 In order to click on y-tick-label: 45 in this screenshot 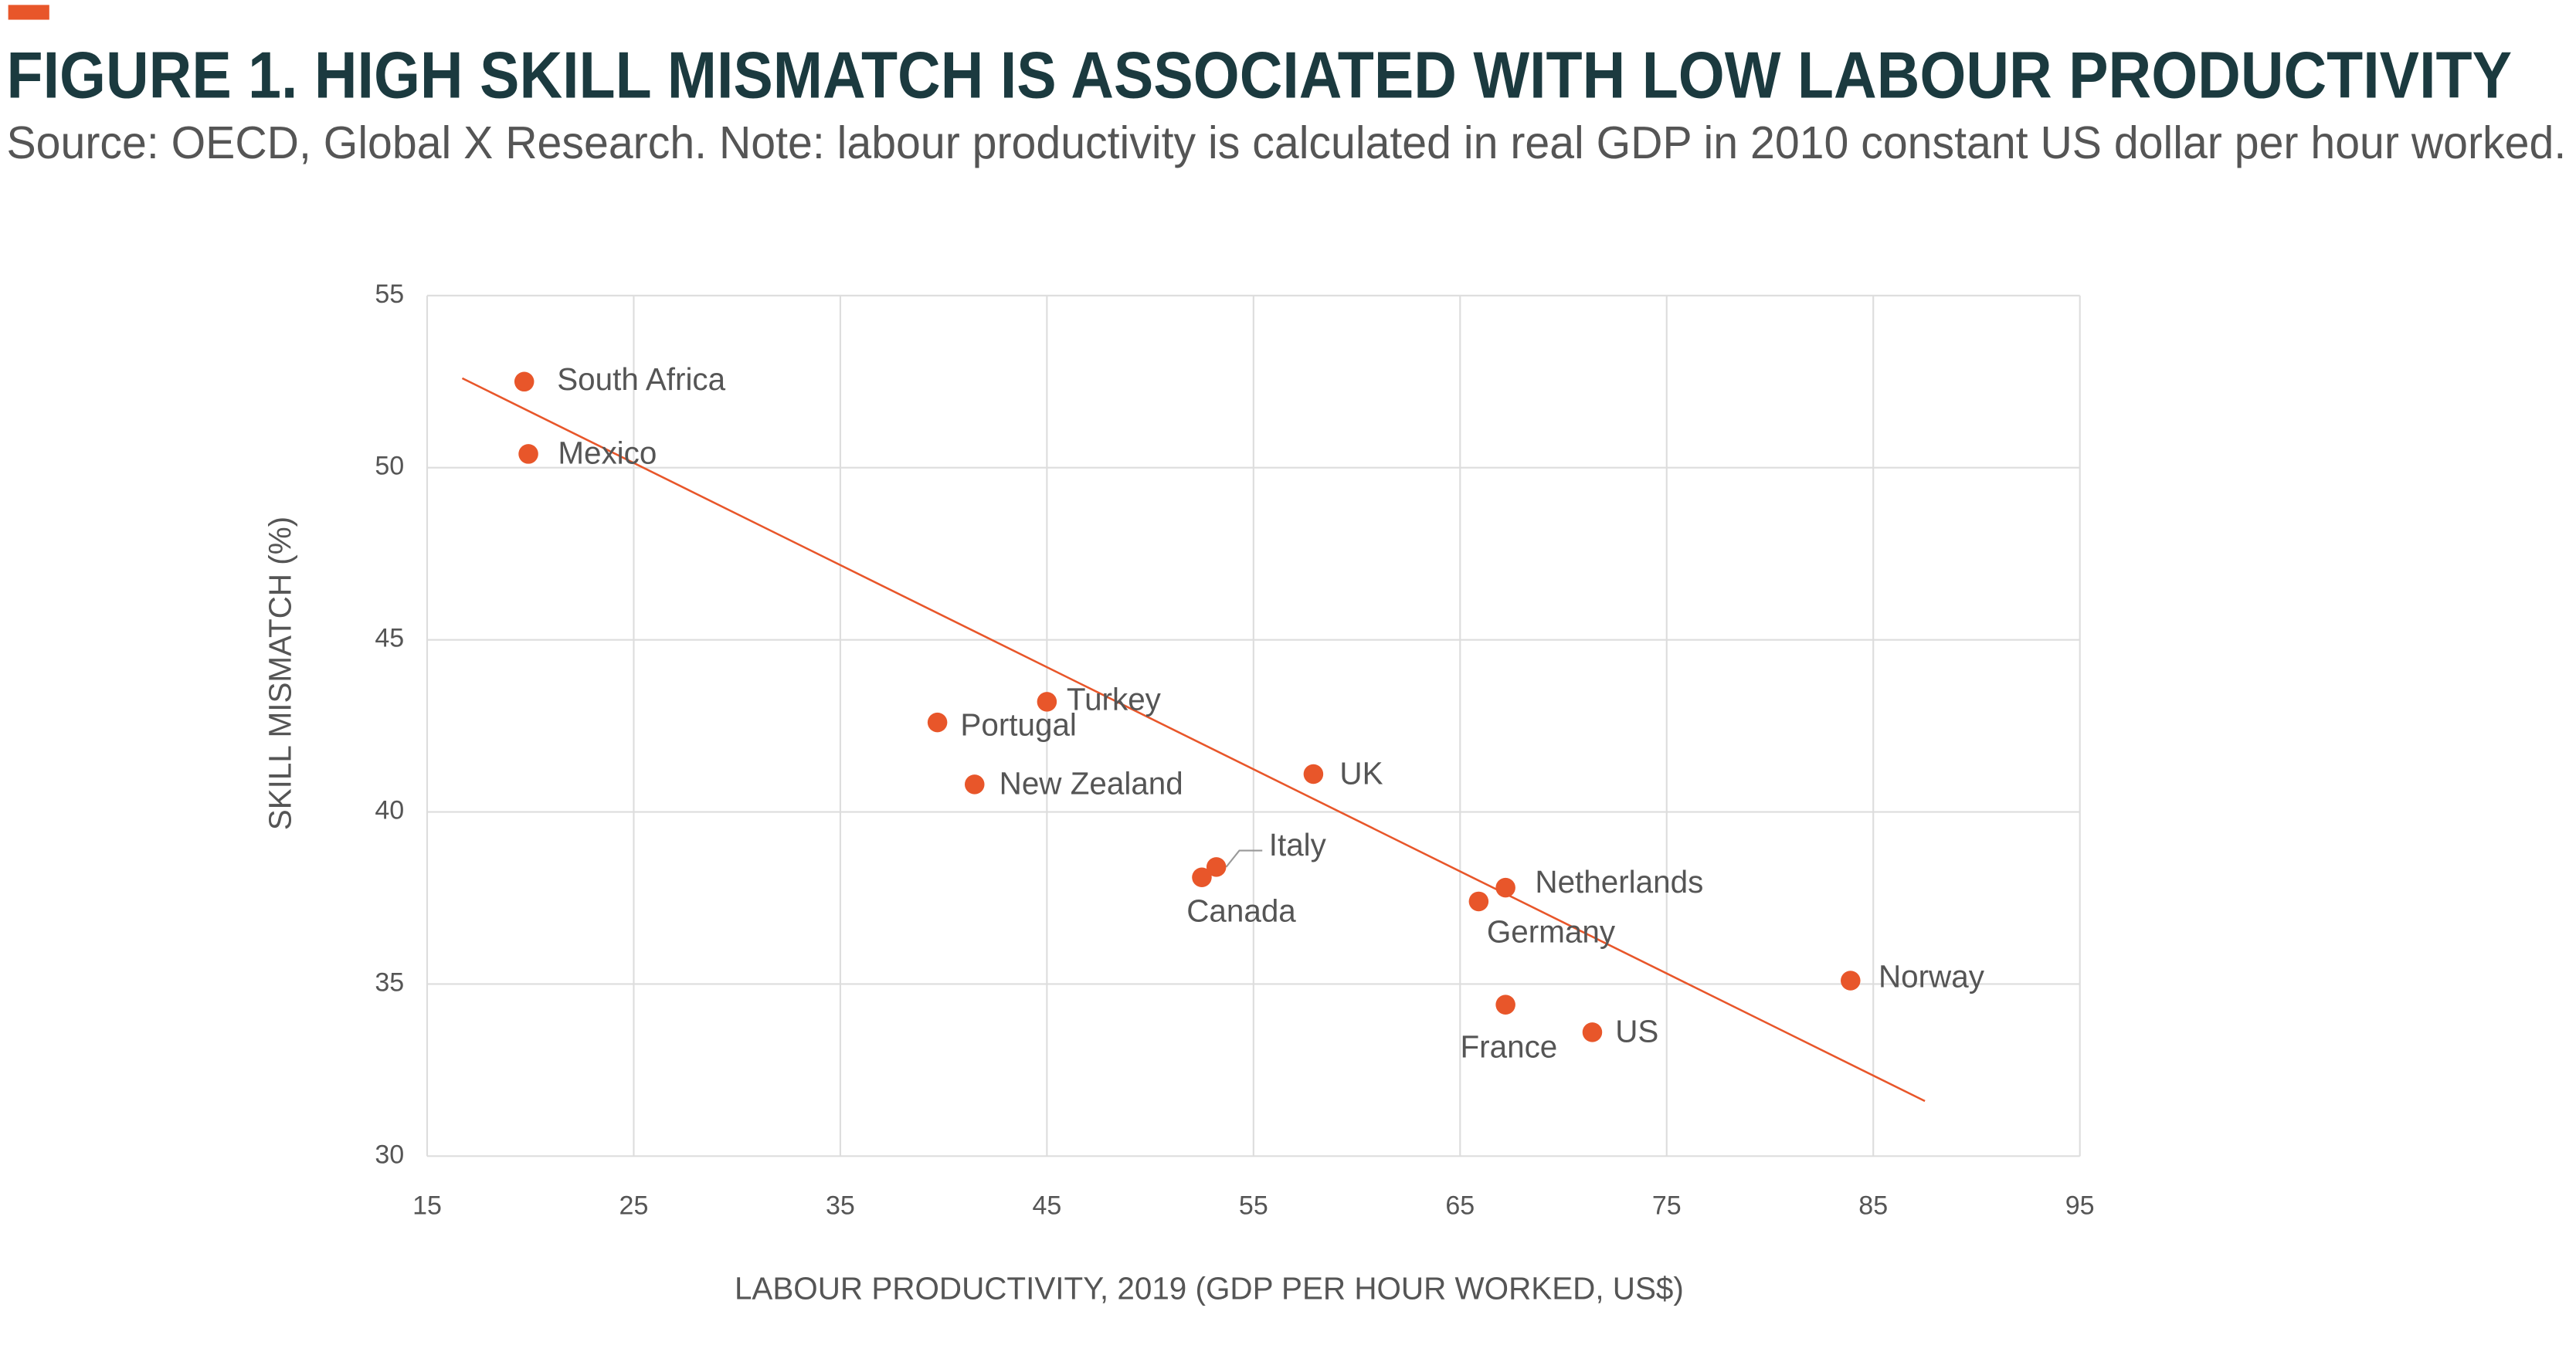, I will do `click(389, 638)`.